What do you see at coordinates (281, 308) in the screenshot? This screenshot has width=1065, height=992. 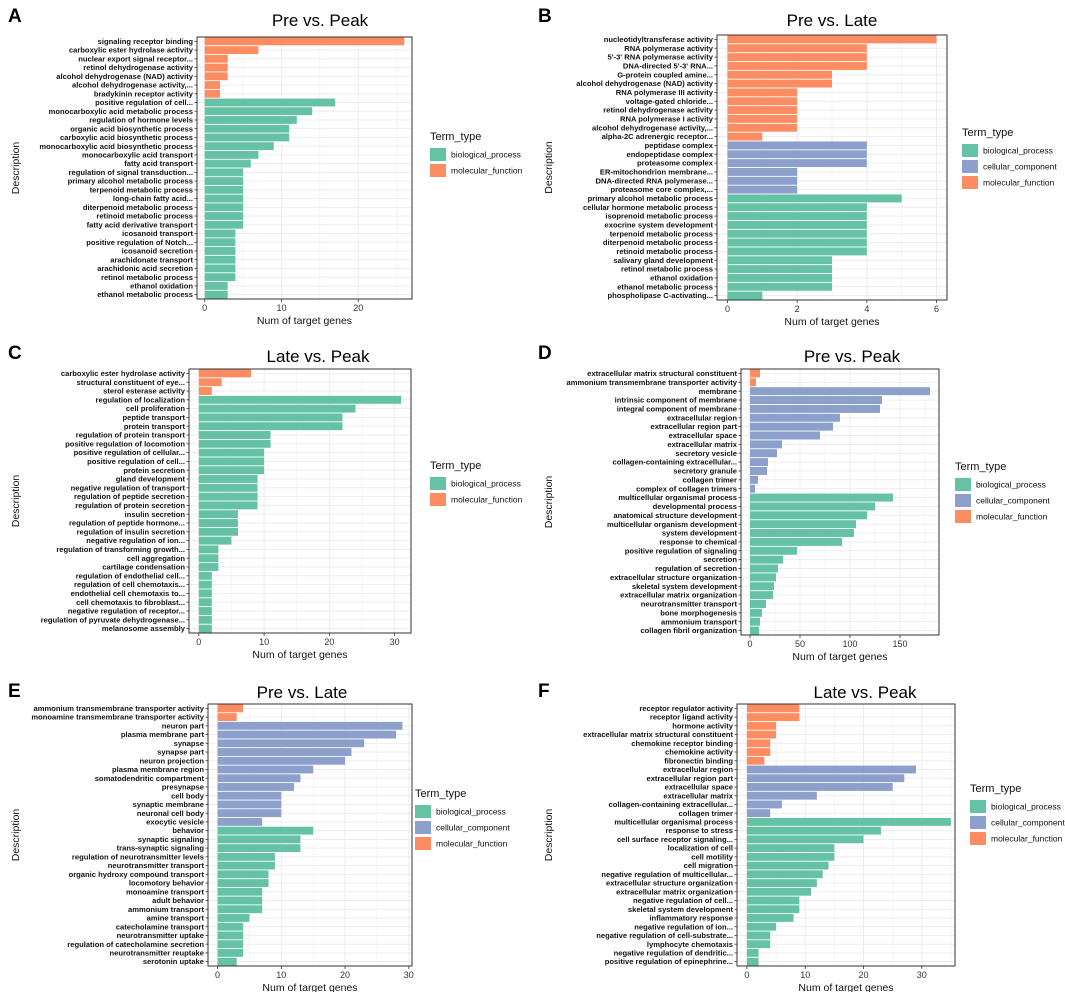 I see `x-tick-label: 10` at bounding box center [281, 308].